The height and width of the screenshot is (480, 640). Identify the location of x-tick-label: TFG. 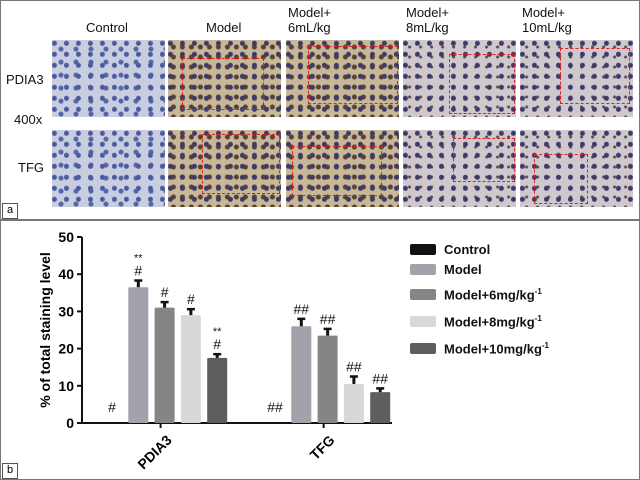
(322, 447).